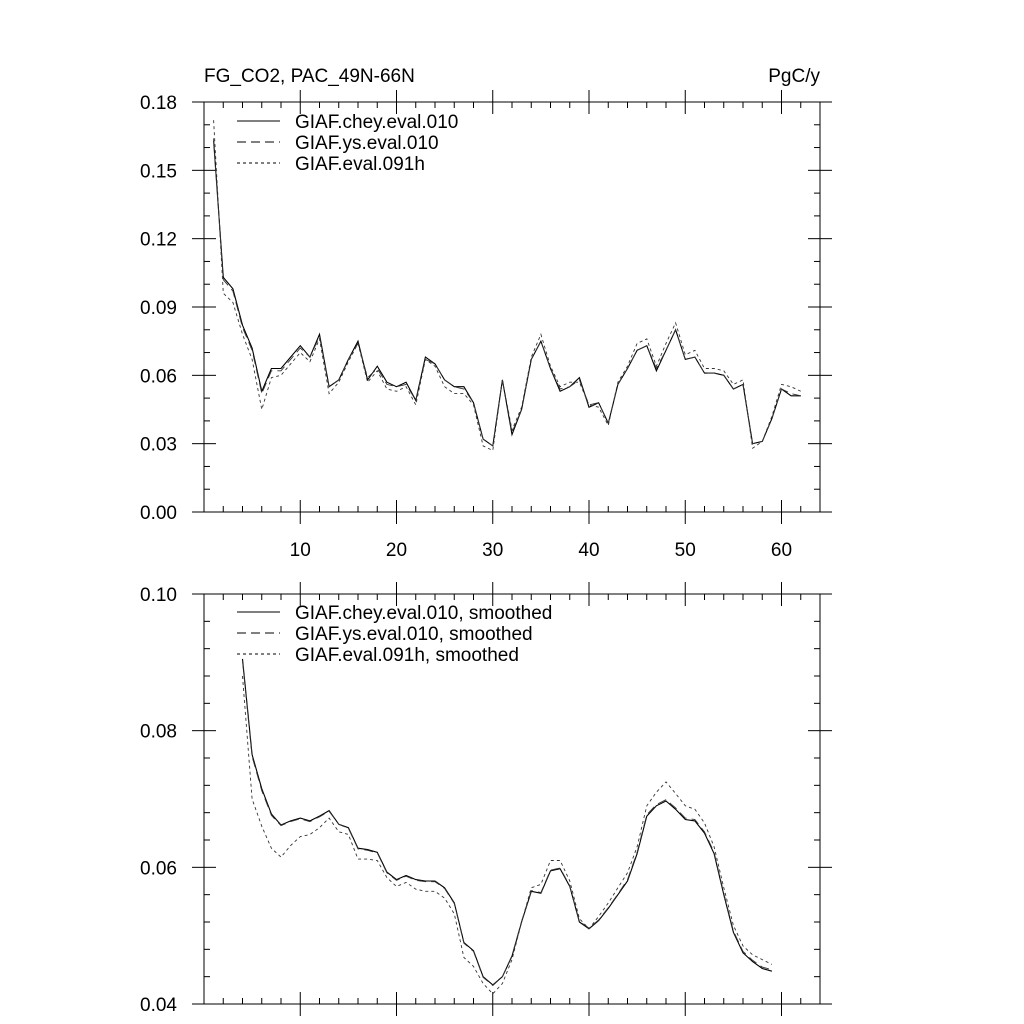  I want to click on x-tick-label: 40, so click(588, 550).